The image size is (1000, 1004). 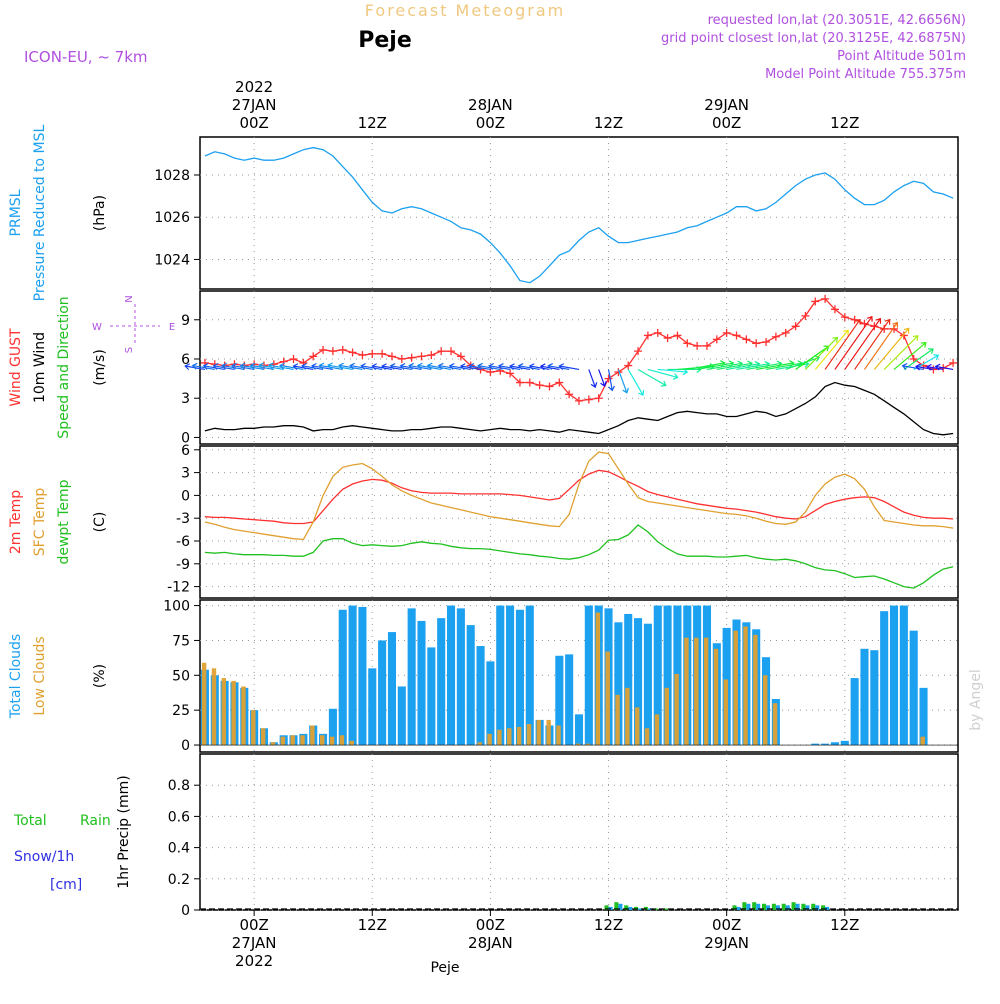 What do you see at coordinates (178, 588) in the screenshot?
I see `temperature-ytick-label: -12` at bounding box center [178, 588].